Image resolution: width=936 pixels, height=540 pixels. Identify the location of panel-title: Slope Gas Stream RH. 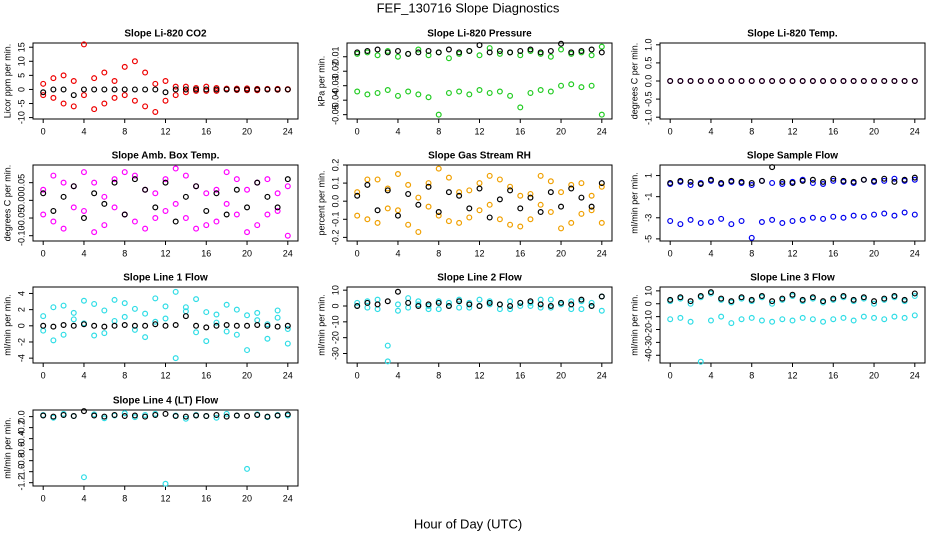
(479, 156).